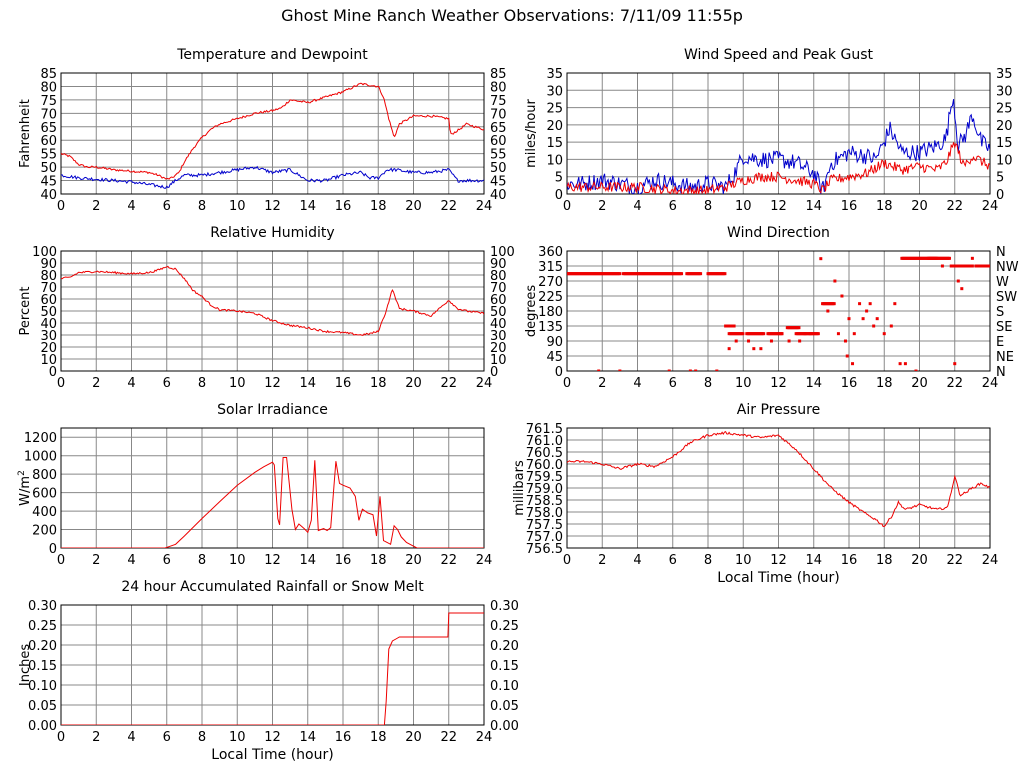  I want to click on y-tick-label: 0, so click(559, 372).